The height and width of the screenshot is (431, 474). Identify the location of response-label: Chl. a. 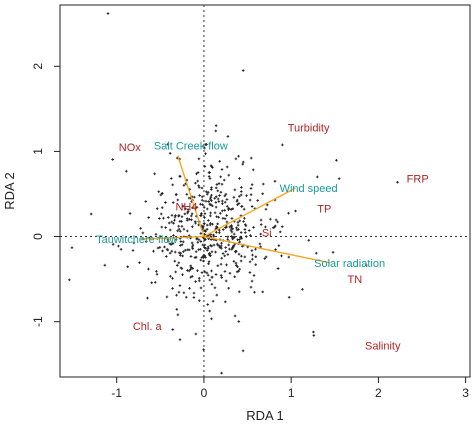
(148, 327).